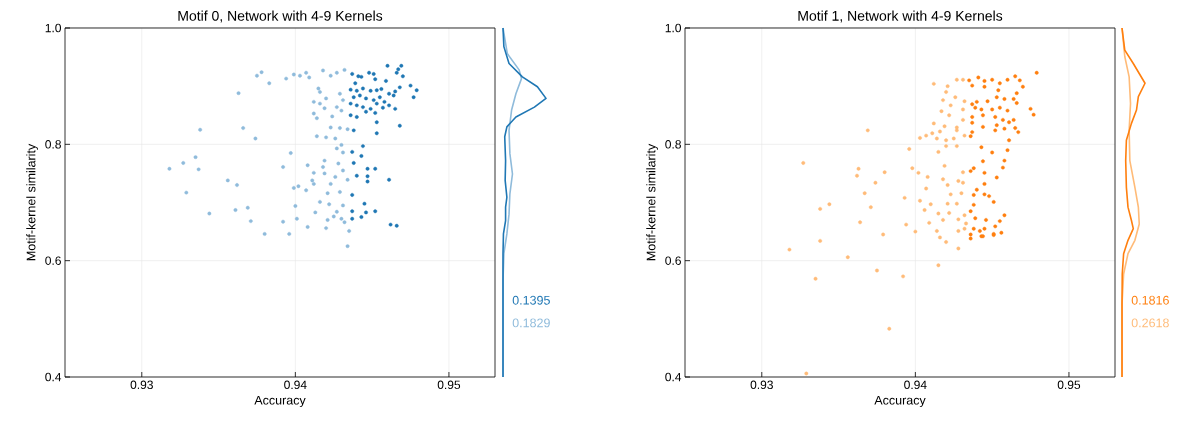  I want to click on annotation: 0.2618, so click(1150, 323).